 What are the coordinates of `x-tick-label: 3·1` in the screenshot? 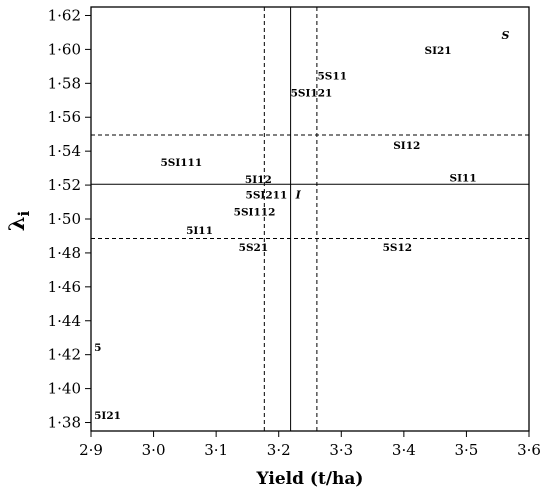 It's located at (216, 450).